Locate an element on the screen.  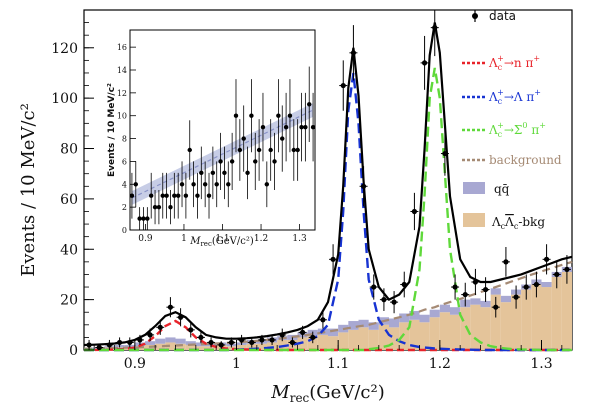
x-tick-label: 1 is located at coordinates (236, 364).